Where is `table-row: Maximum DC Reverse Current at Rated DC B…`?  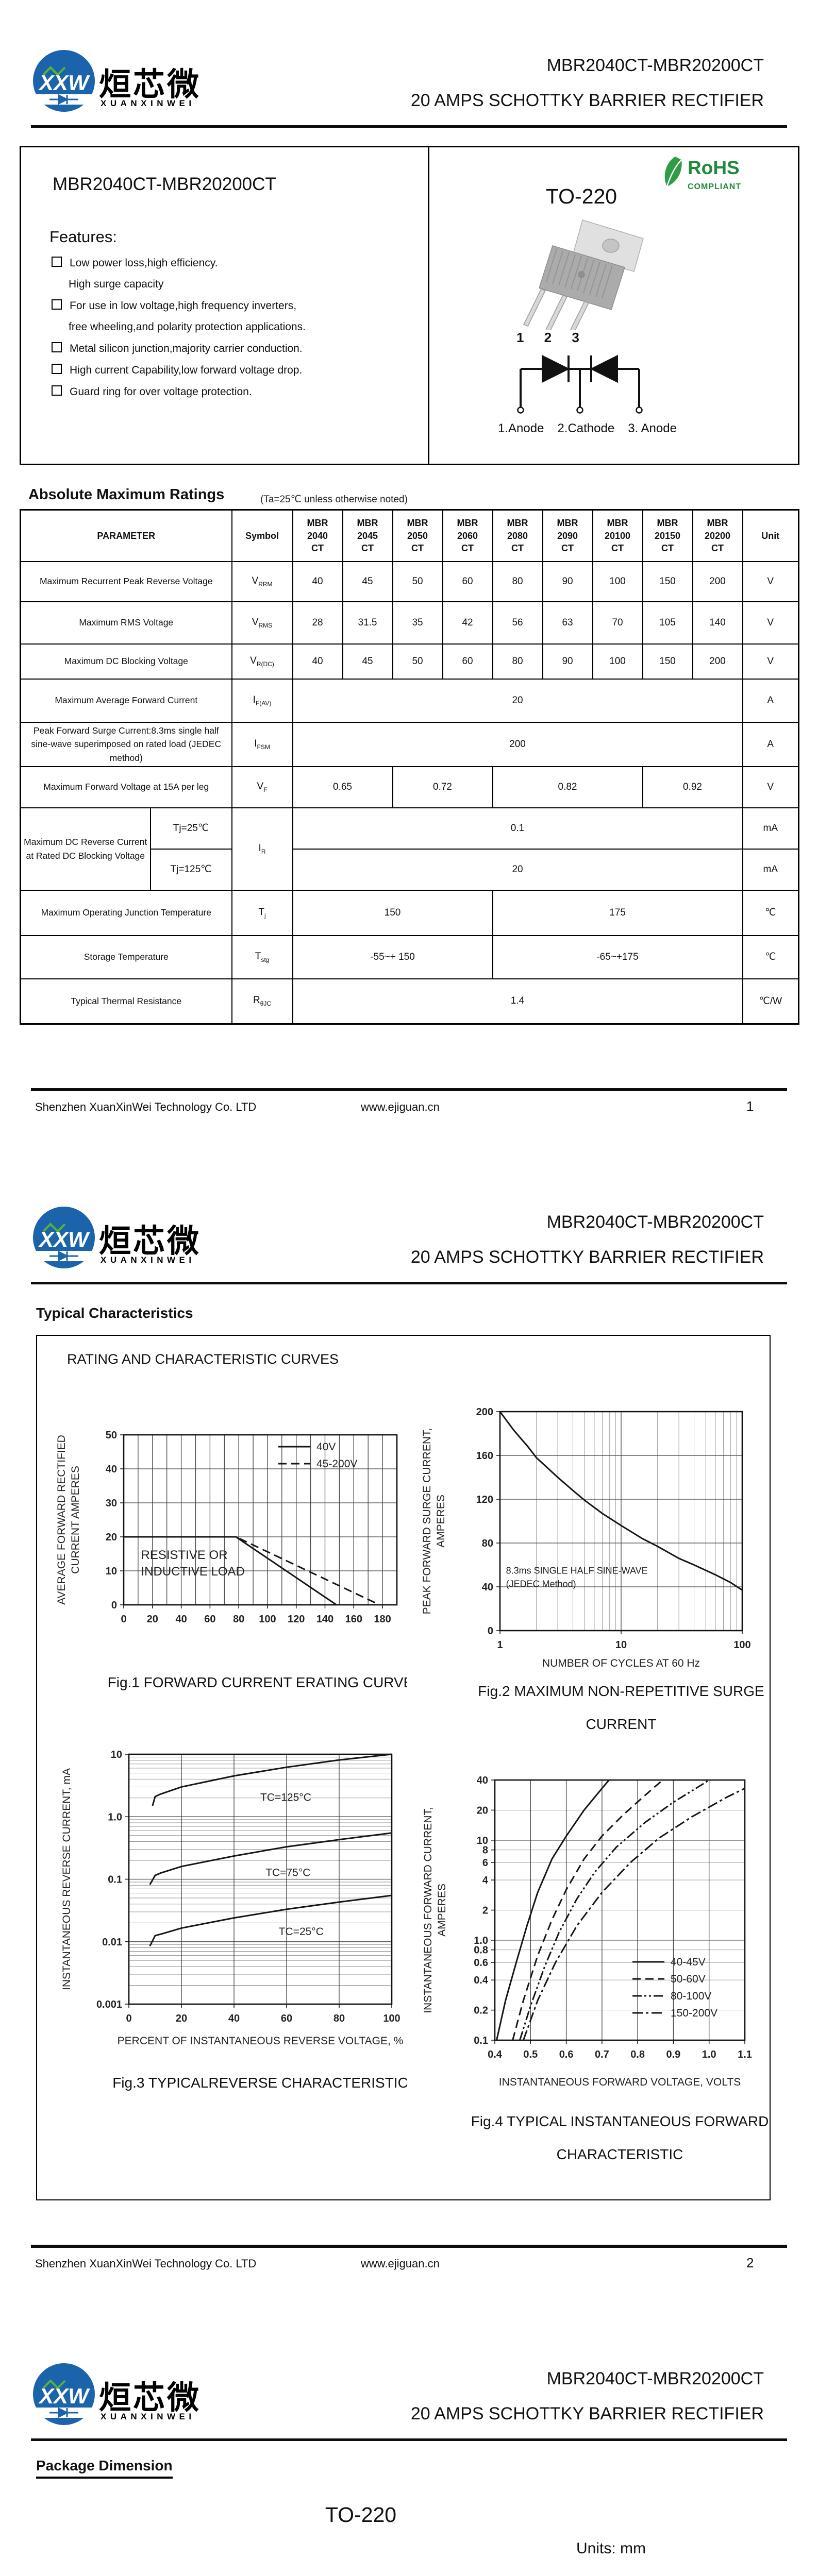 table-row: Maximum DC Reverse Current at Rated DC B… is located at coordinates (409, 849).